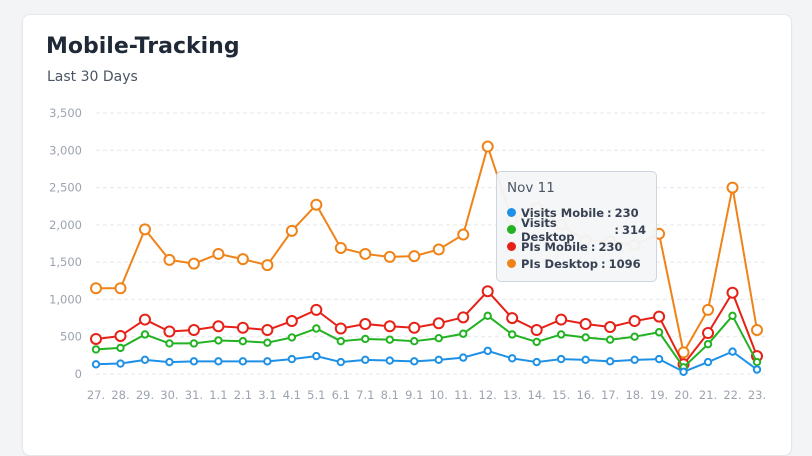  What do you see at coordinates (531, 188) in the screenshot?
I see `tooltip-title: Nov 11` at bounding box center [531, 188].